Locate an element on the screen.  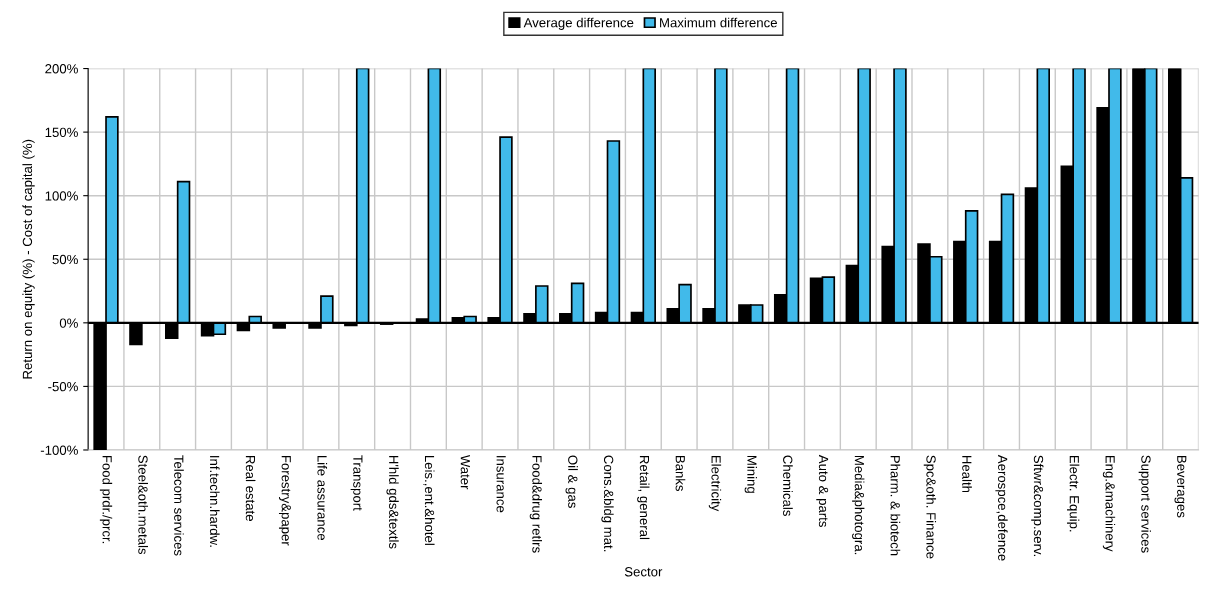
x-tick-label: Transport is located at coordinates (356, 483).